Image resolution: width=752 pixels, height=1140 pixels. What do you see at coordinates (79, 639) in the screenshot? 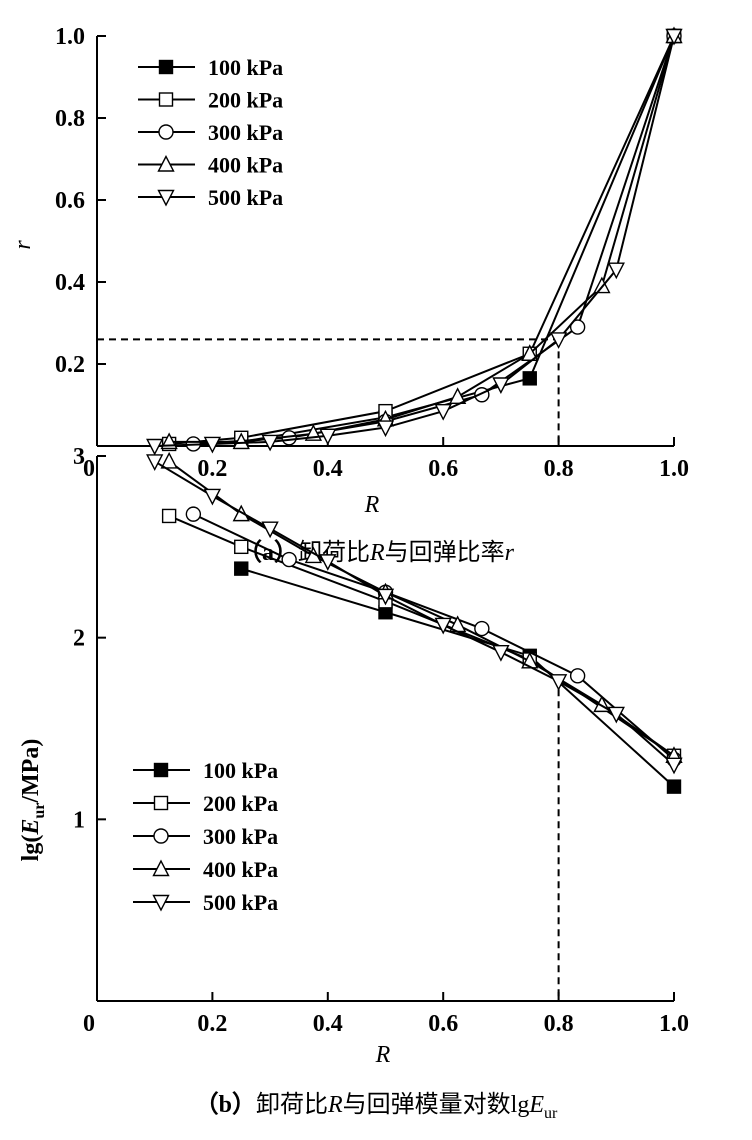
I see `y-tick-label: 2` at bounding box center [79, 639].